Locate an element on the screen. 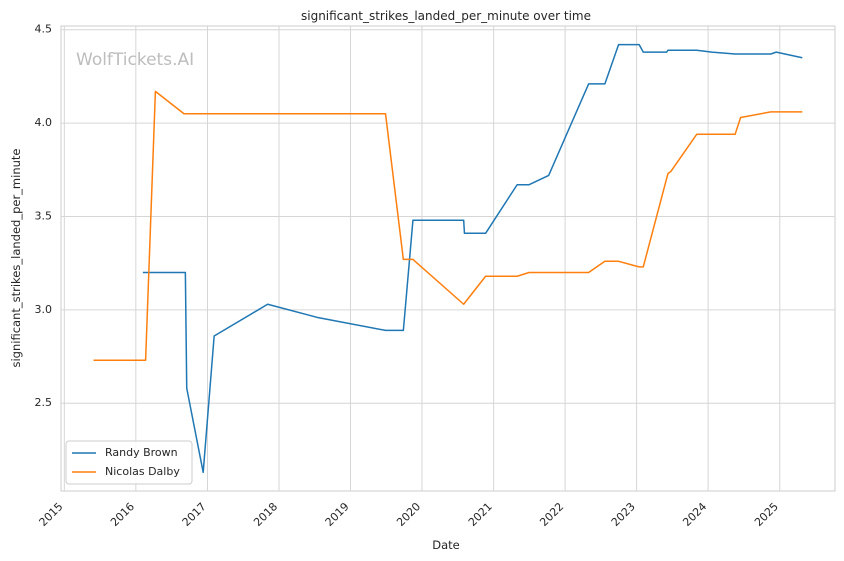 This screenshot has width=844, height=561. y-axis-label: significant_strikes_landed_per_minute is located at coordinates (16, 258).